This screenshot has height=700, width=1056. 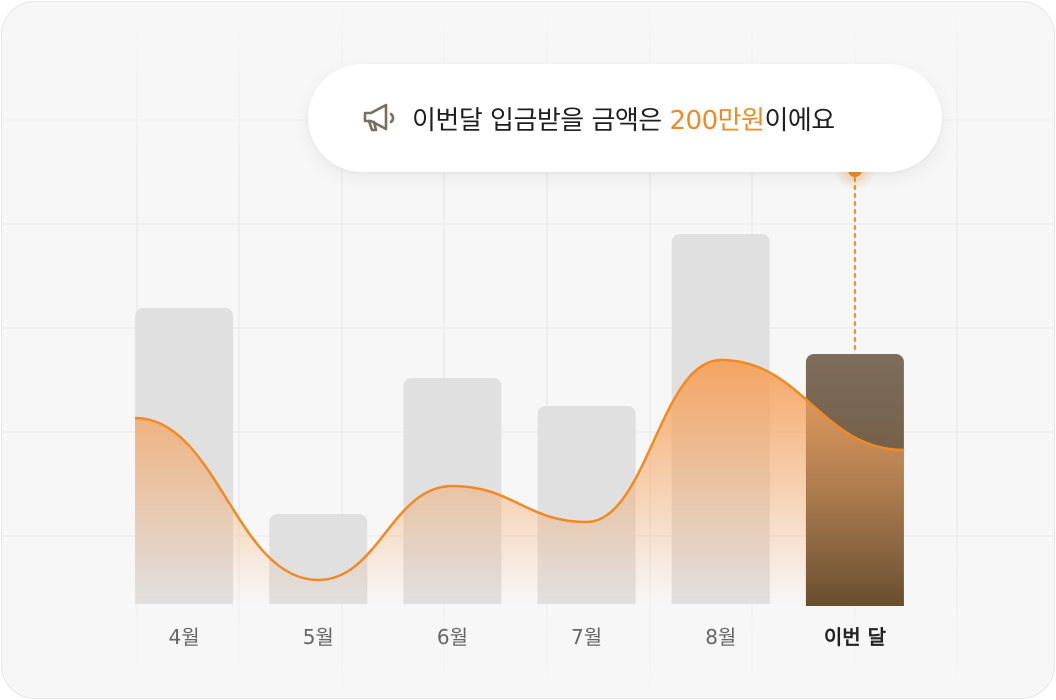 I want to click on category-label-4: 8월, so click(x=720, y=637).